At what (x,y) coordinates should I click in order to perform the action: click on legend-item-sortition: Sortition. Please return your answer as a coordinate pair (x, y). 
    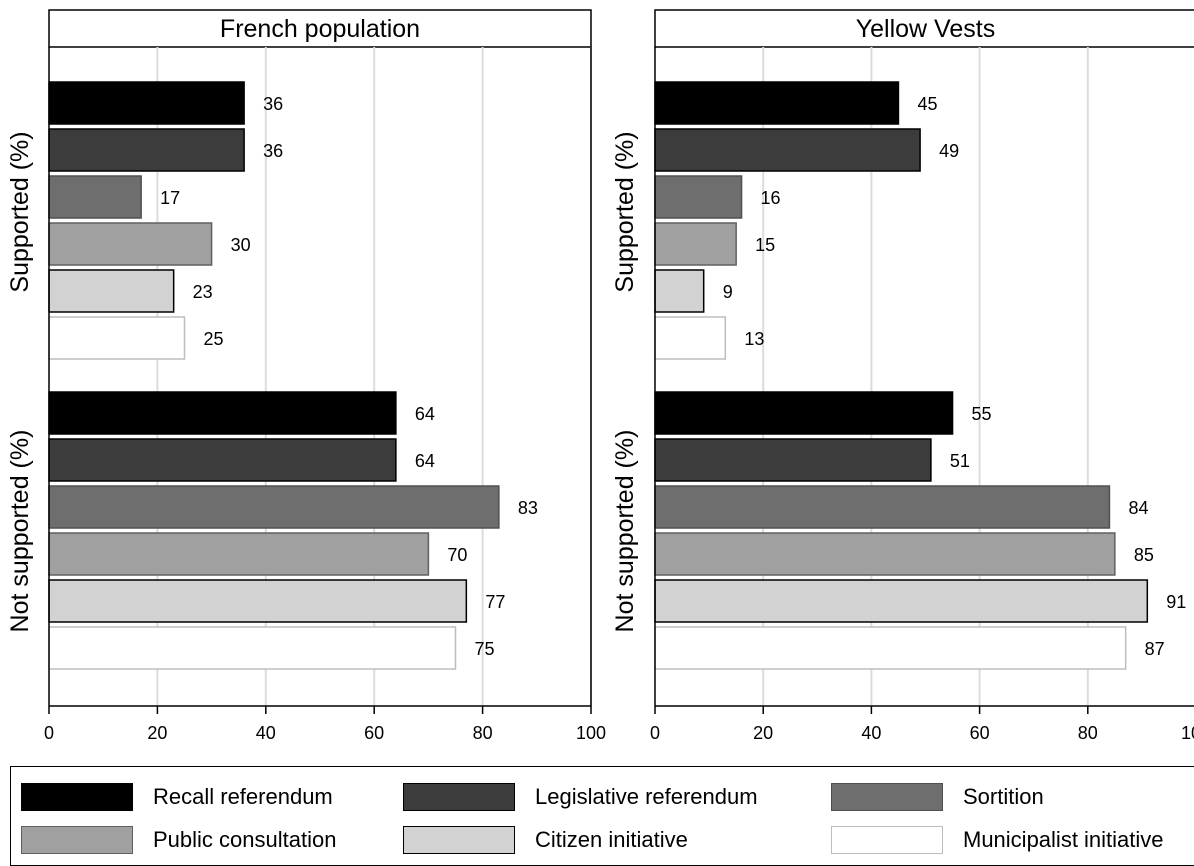
    Looking at the image, I should click on (937, 797).